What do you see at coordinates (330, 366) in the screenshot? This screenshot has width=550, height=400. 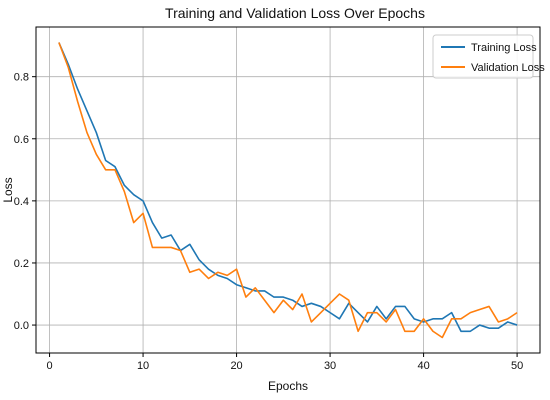 I see `x-tick-label: 30` at bounding box center [330, 366].